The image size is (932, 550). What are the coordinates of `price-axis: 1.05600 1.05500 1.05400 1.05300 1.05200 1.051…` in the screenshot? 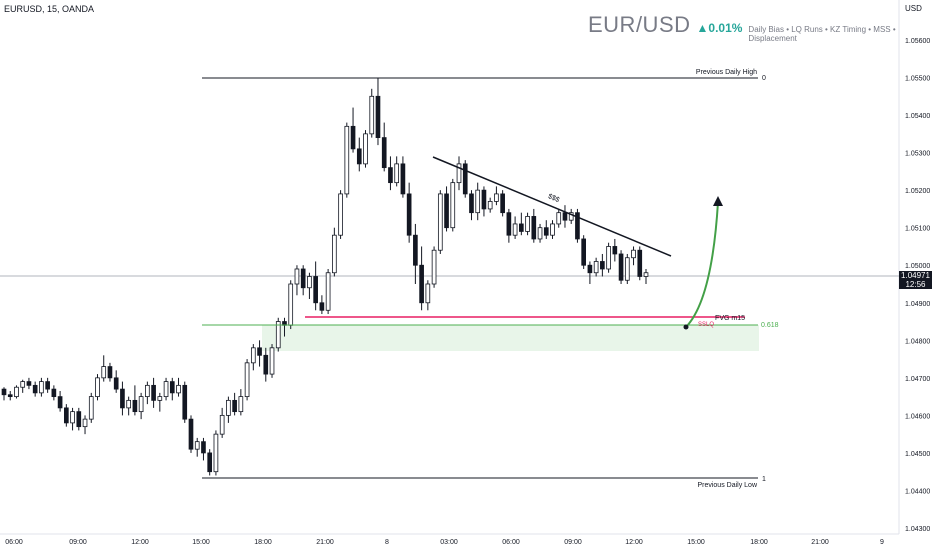 It's located at (917, 285).